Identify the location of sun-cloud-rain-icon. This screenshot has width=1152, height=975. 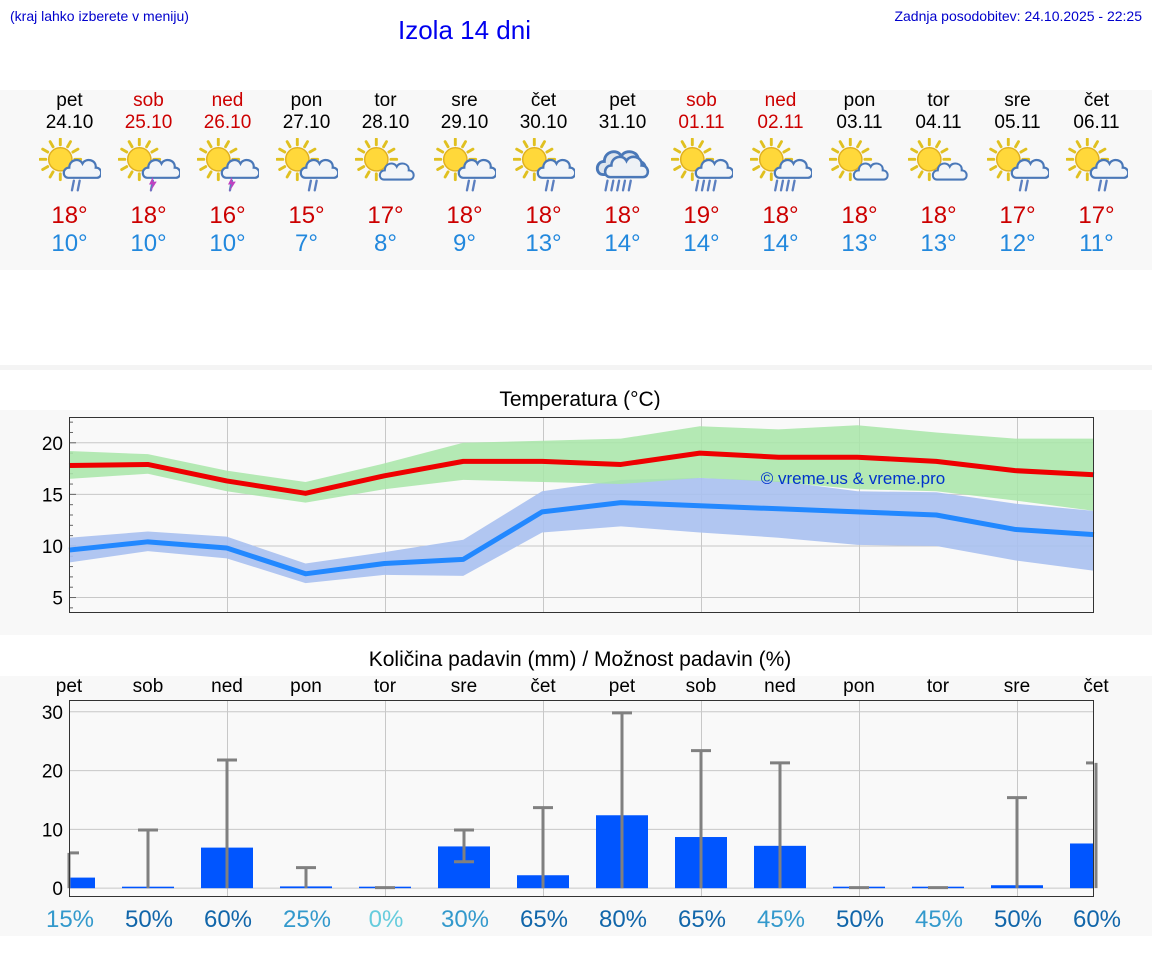
(306, 165).